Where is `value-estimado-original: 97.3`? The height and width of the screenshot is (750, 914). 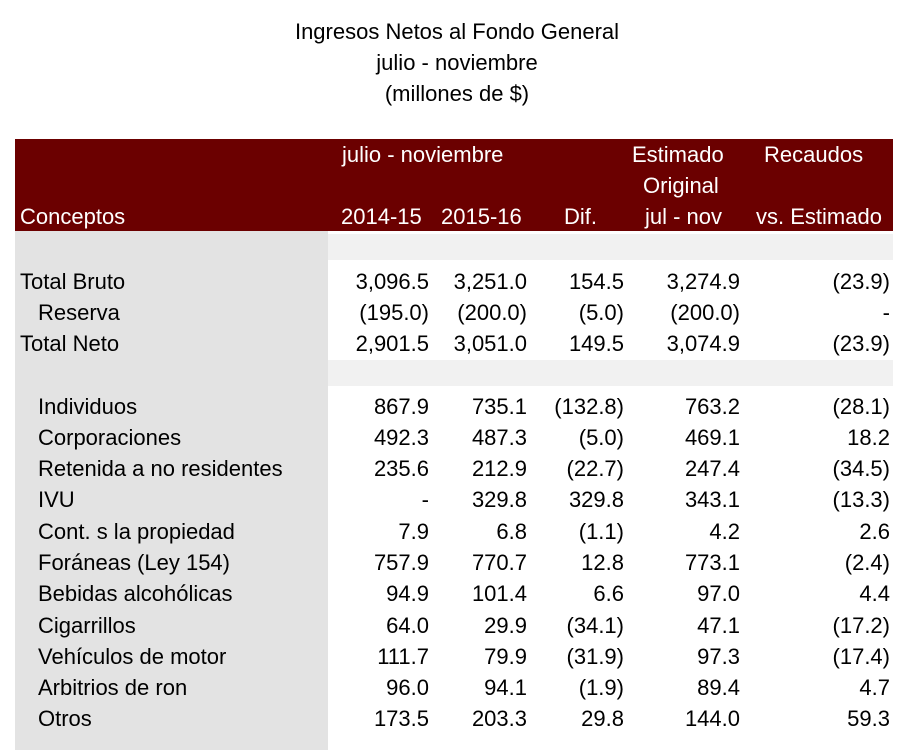
value-estimado-original: 97.3 is located at coordinates (718, 656).